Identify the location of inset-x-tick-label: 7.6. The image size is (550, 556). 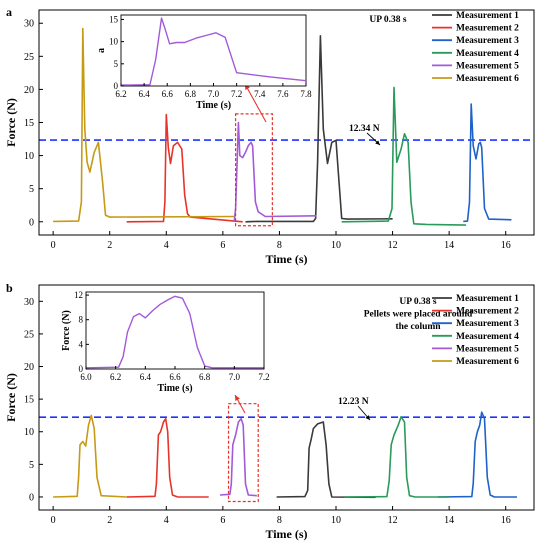
(283, 94).